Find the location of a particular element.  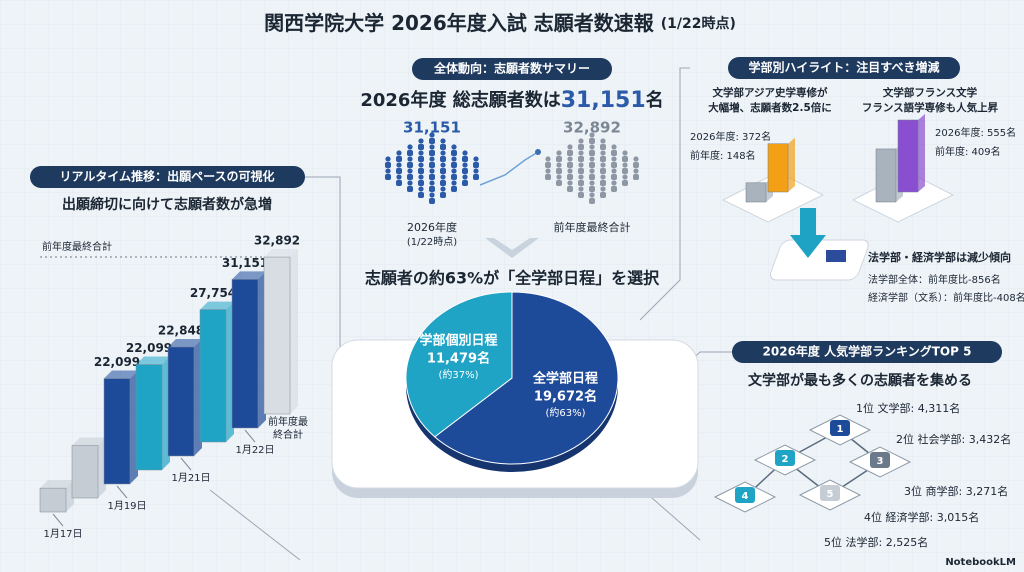

x-label-box: 前年度最終合計 is located at coordinates (288, 429).